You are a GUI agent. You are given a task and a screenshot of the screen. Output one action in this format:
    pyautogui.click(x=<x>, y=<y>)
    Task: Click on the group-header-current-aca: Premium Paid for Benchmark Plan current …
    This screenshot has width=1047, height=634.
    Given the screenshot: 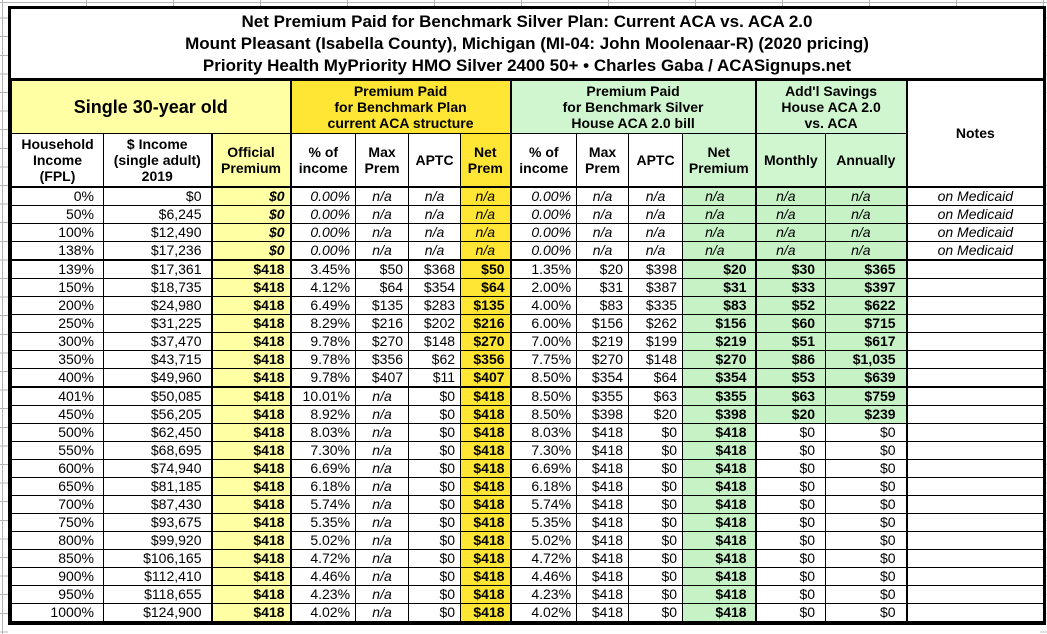 What is the action you would take?
    pyautogui.click(x=400, y=107)
    